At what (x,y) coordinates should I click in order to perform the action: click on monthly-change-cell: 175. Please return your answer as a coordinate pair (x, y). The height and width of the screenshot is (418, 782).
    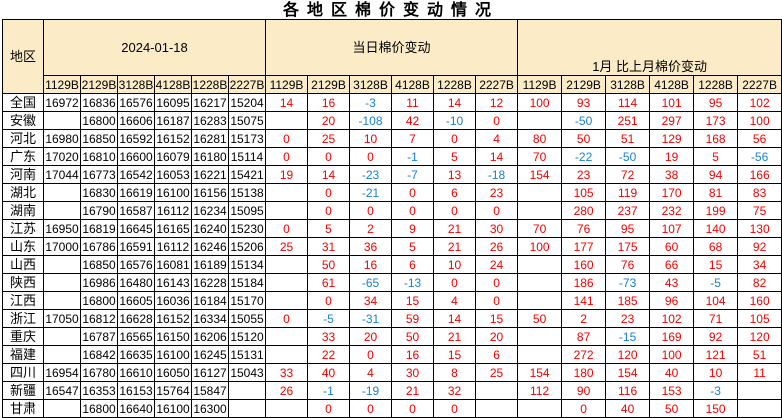
    Looking at the image, I should click on (628, 246).